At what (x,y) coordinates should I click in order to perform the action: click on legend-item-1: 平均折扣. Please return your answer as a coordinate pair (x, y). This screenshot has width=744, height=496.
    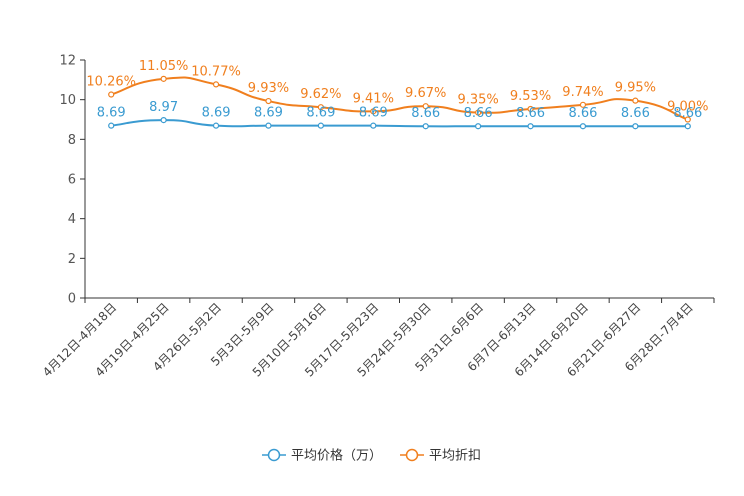
    Looking at the image, I should click on (440, 456).